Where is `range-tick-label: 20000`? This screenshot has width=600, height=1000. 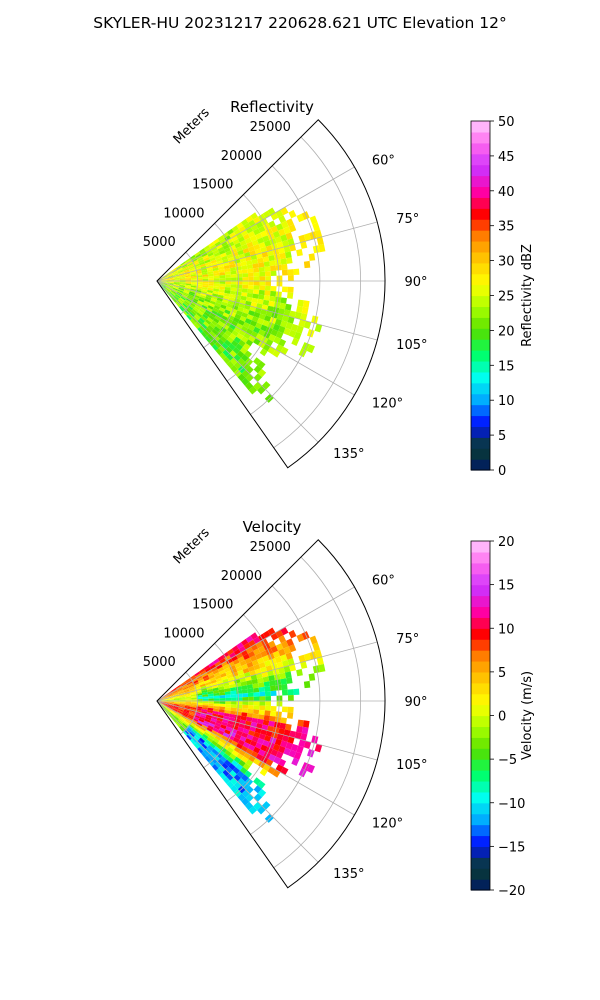 range-tick-label: 20000 is located at coordinates (241, 576).